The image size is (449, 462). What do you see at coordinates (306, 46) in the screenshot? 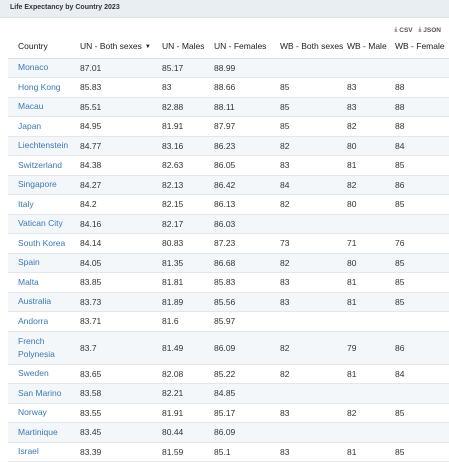
I see `column-header-wb-both: WB - Both sexes` at bounding box center [306, 46].